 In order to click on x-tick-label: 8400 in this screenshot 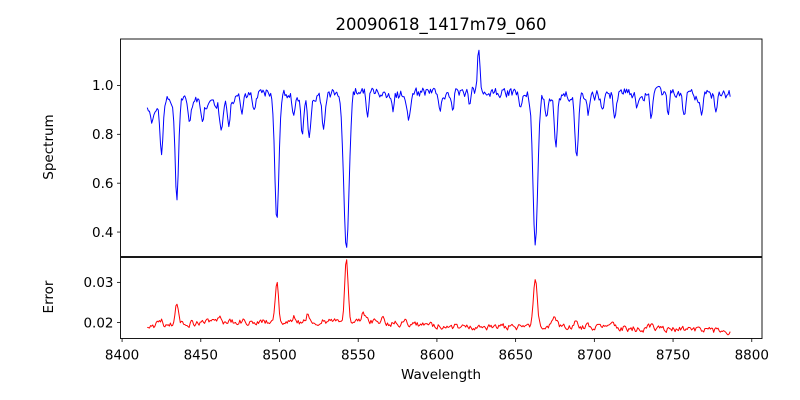, I will do `click(122, 356)`.